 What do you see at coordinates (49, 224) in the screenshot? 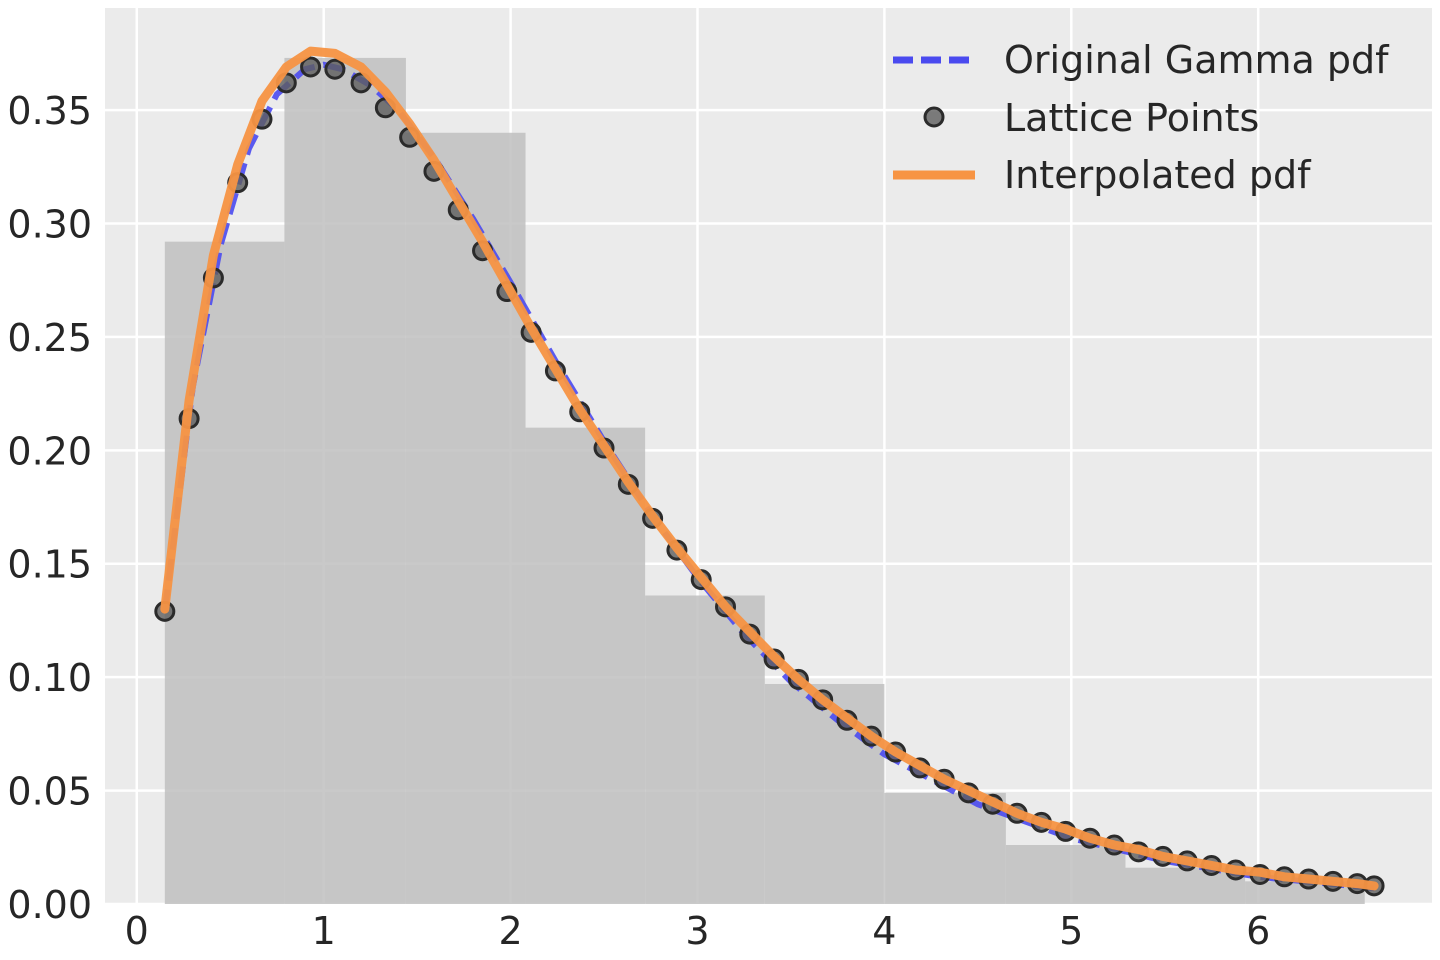
I see `y-tick-label: 0.30` at bounding box center [49, 224].